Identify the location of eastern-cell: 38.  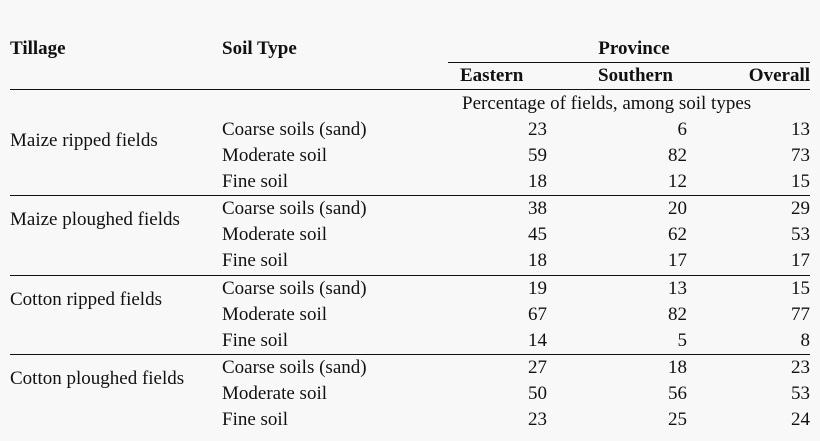
(537, 208).